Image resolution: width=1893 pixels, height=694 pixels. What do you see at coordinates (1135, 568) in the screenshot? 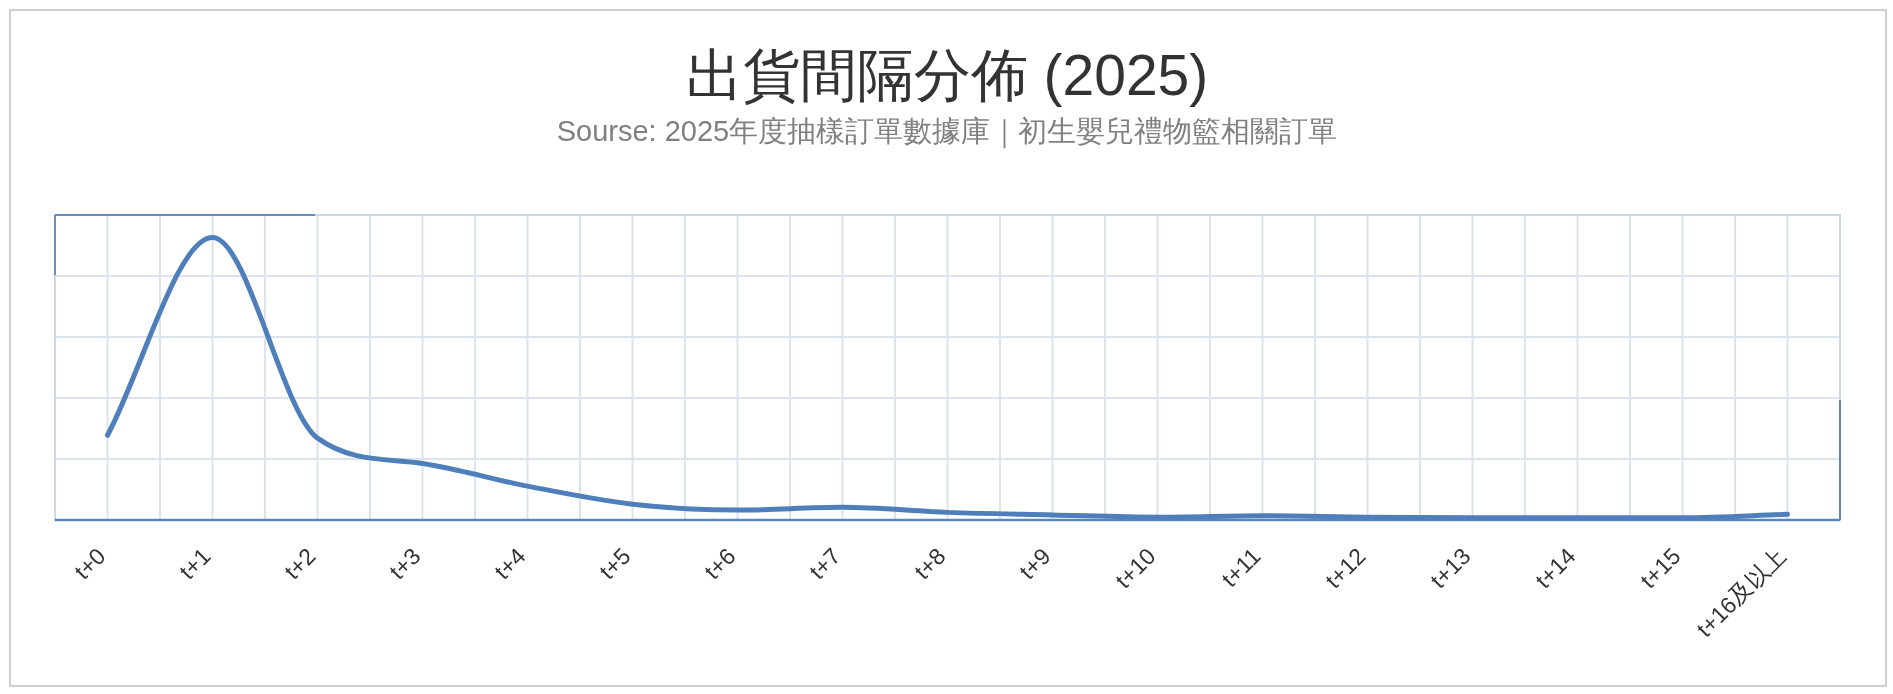
I see `x-tick-label: t+10` at bounding box center [1135, 568].